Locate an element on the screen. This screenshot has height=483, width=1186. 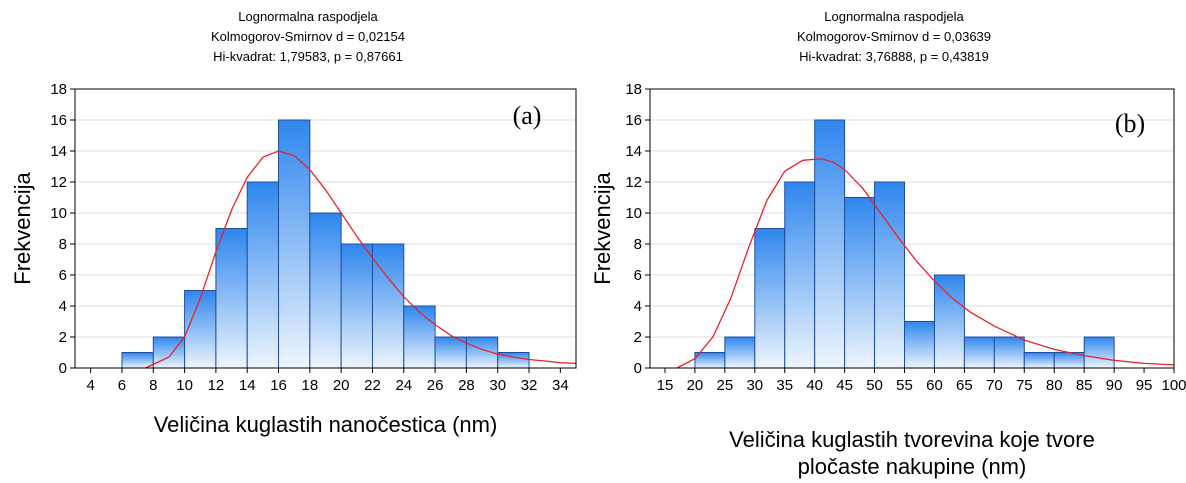
chart-b-ytick-label-0: 0 is located at coordinates (638, 368).